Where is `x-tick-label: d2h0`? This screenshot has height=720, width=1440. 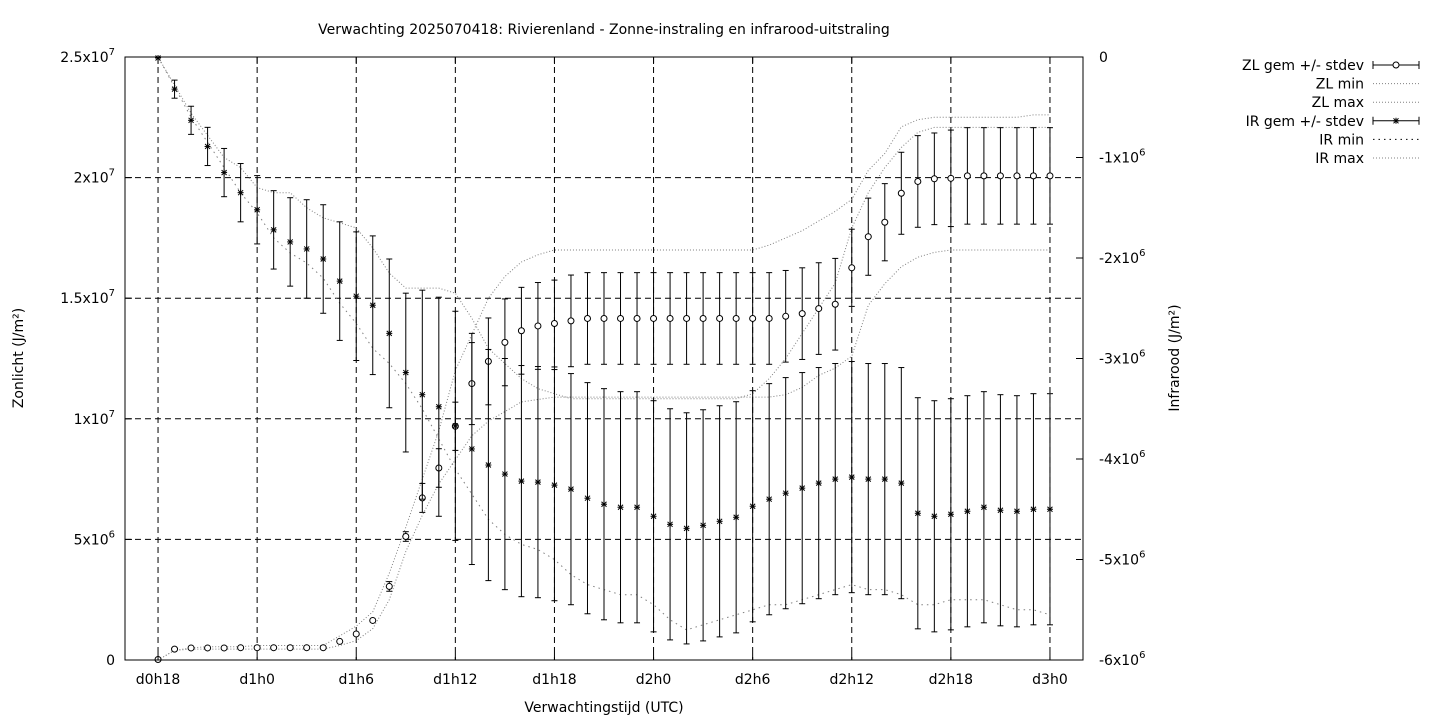
x-tick-label: d2h0 is located at coordinates (654, 680).